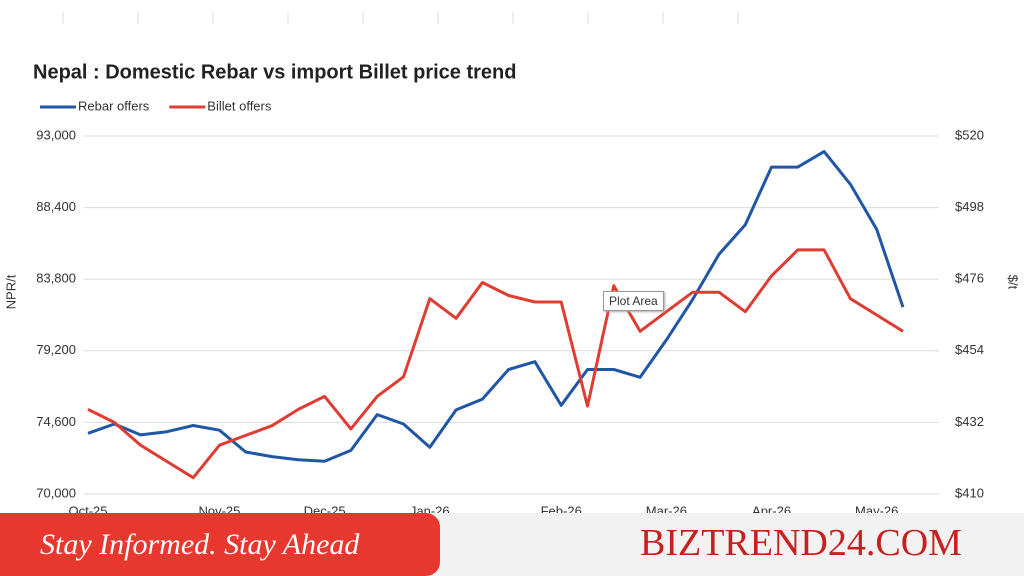  What do you see at coordinates (969, 492) in the screenshot?
I see `y2-tick-label: $410` at bounding box center [969, 492].